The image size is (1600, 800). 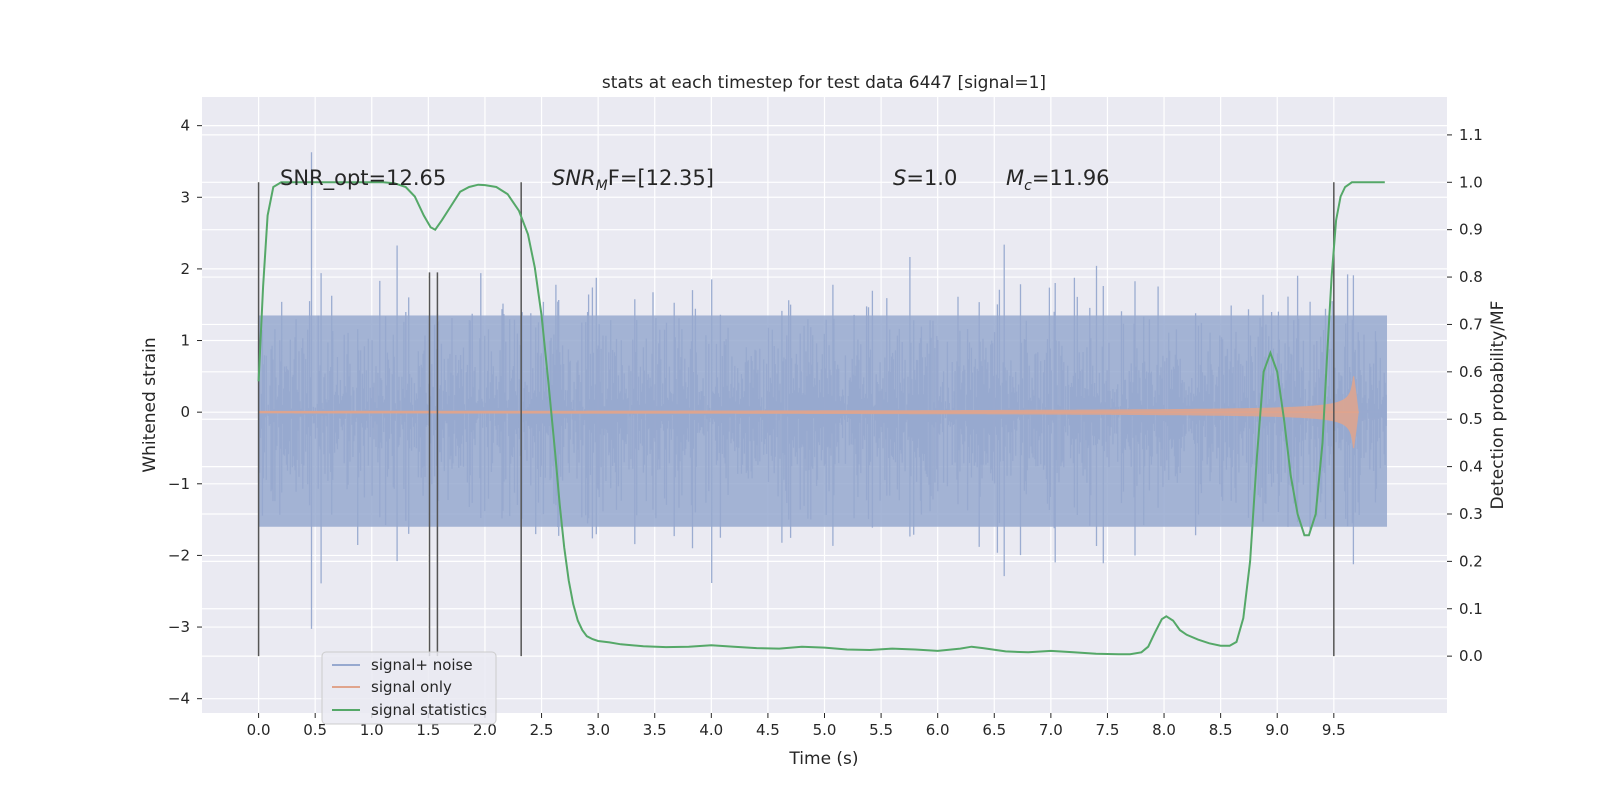 I want to click on y-right-tick-label: 0.6, so click(x=1471, y=372).